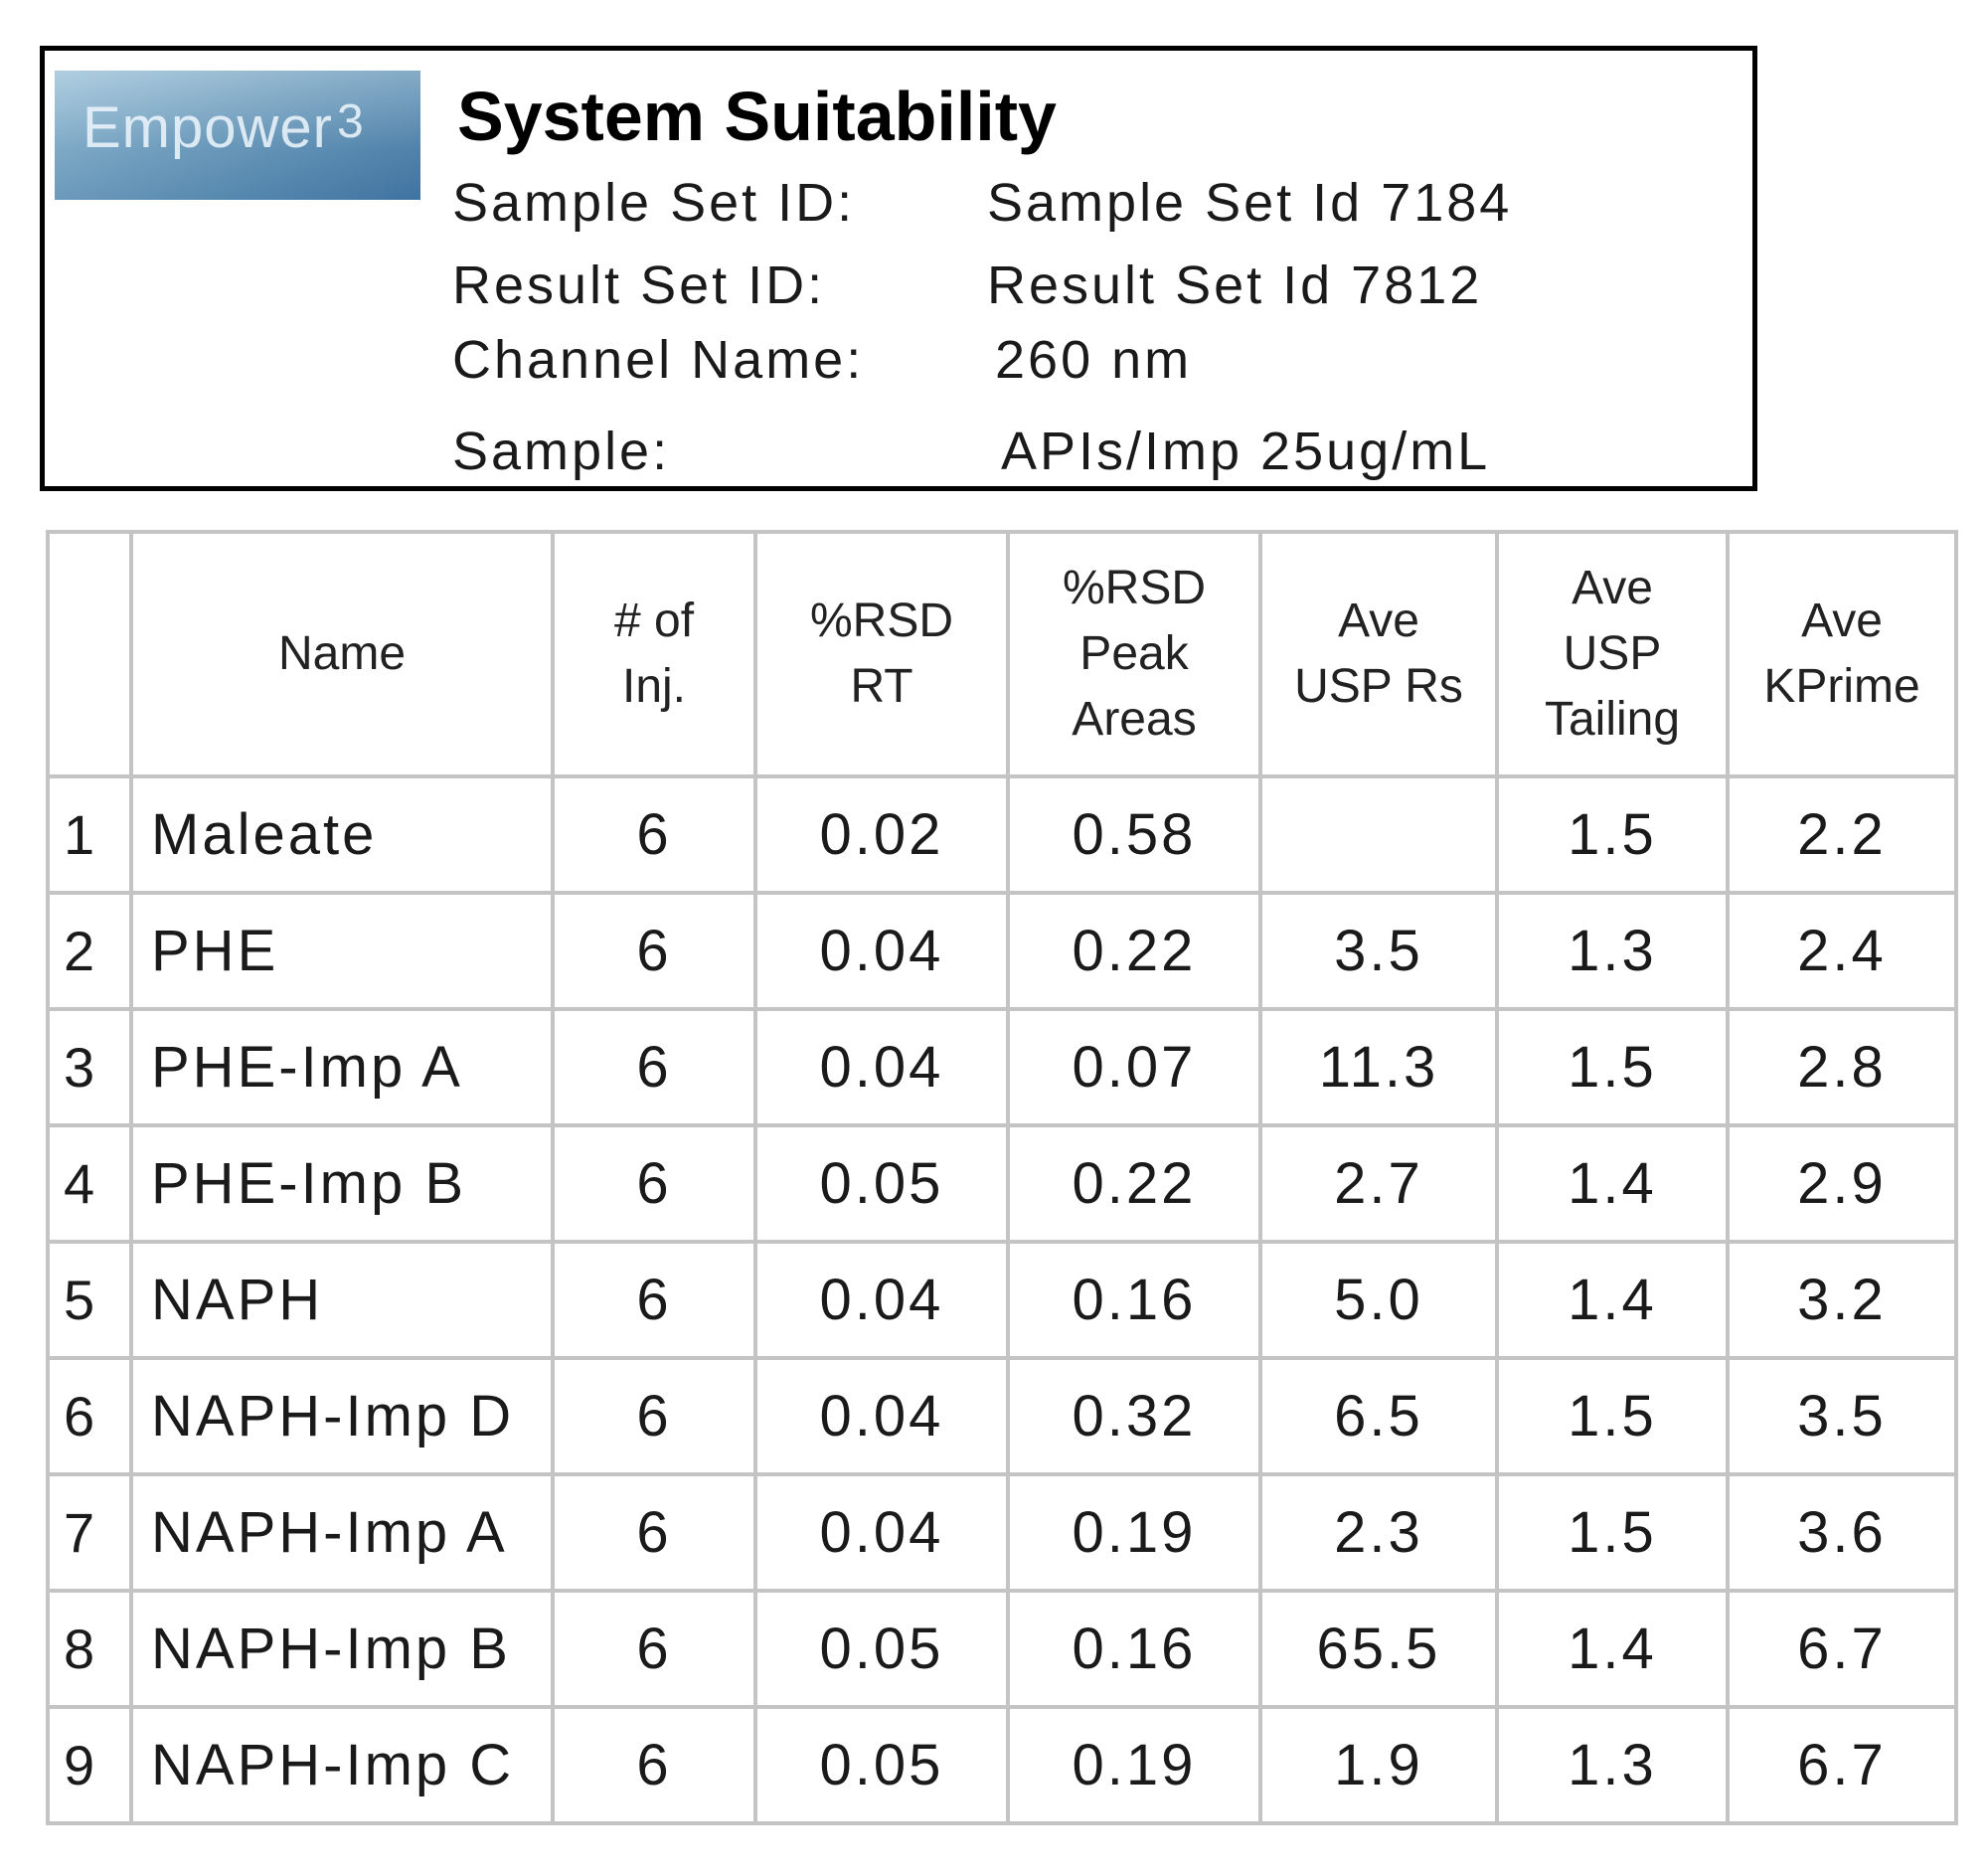 The image size is (1988, 1874). What do you see at coordinates (1842, 951) in the screenshot?
I see `cell-kprime: 2.4` at bounding box center [1842, 951].